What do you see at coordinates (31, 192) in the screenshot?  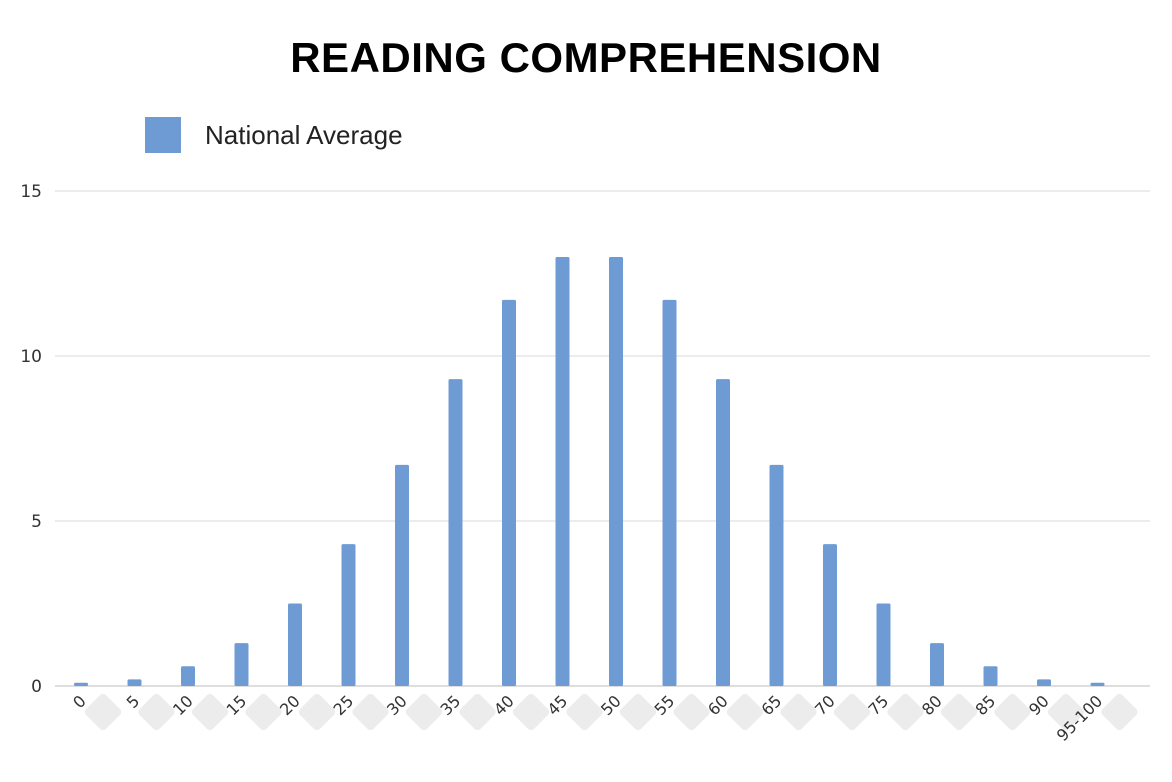 I see `y-tick-label: 15` at bounding box center [31, 192].